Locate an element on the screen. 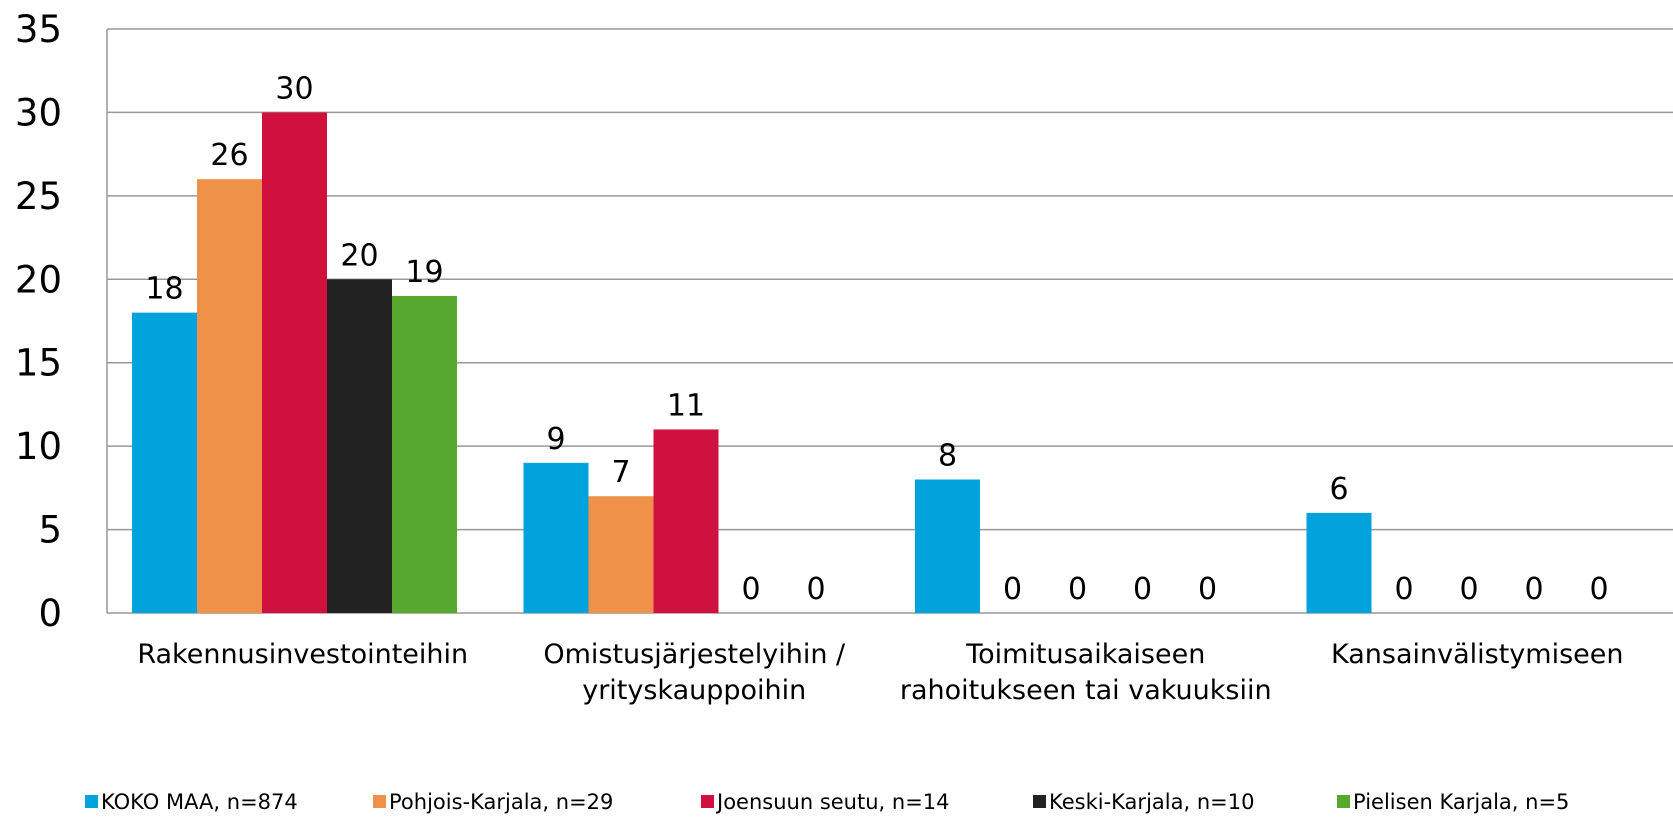  y-tick-label: 5 is located at coordinates (50, 530).